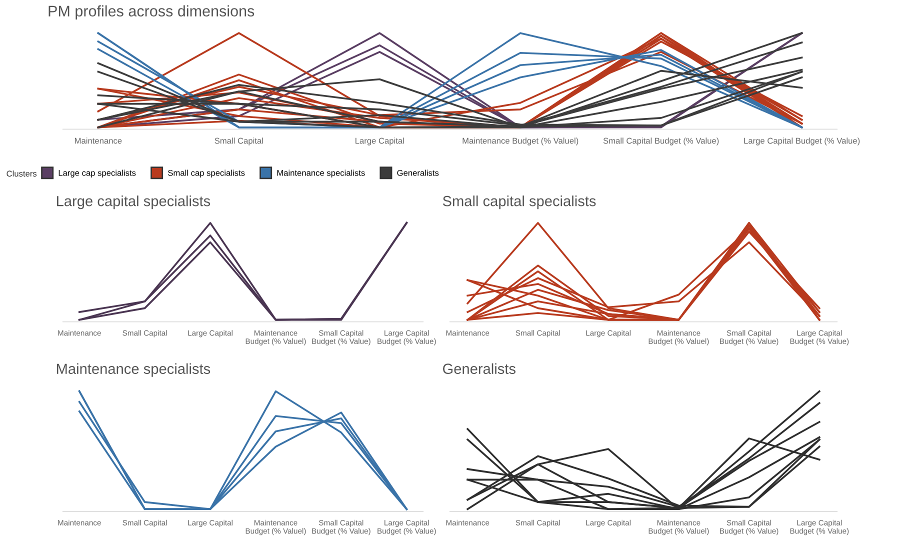 The image size is (900, 550). Describe the element at coordinates (133, 370) in the screenshot. I see `chart-title: Maintenance specialists` at that location.